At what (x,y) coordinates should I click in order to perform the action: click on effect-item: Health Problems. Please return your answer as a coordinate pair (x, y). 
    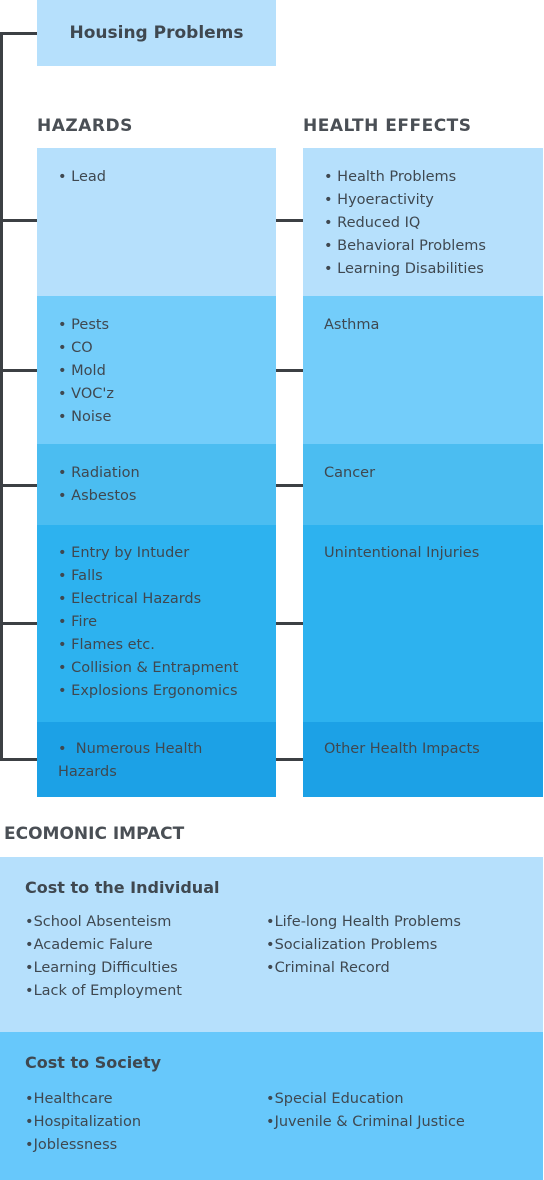
    Looking at the image, I should click on (433, 177).